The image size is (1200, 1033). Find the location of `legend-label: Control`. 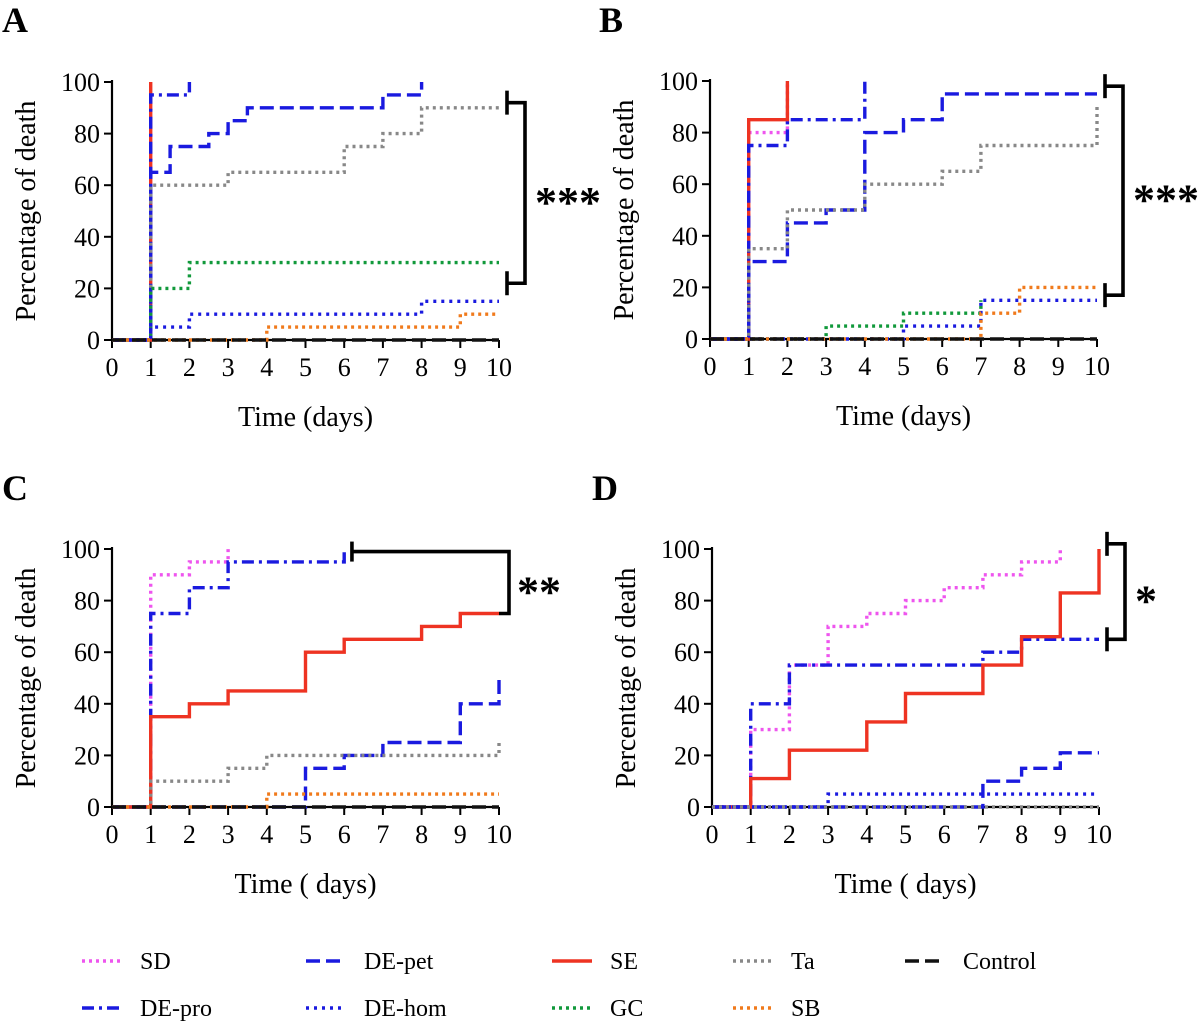

legend-label: Control is located at coordinates (1000, 962).